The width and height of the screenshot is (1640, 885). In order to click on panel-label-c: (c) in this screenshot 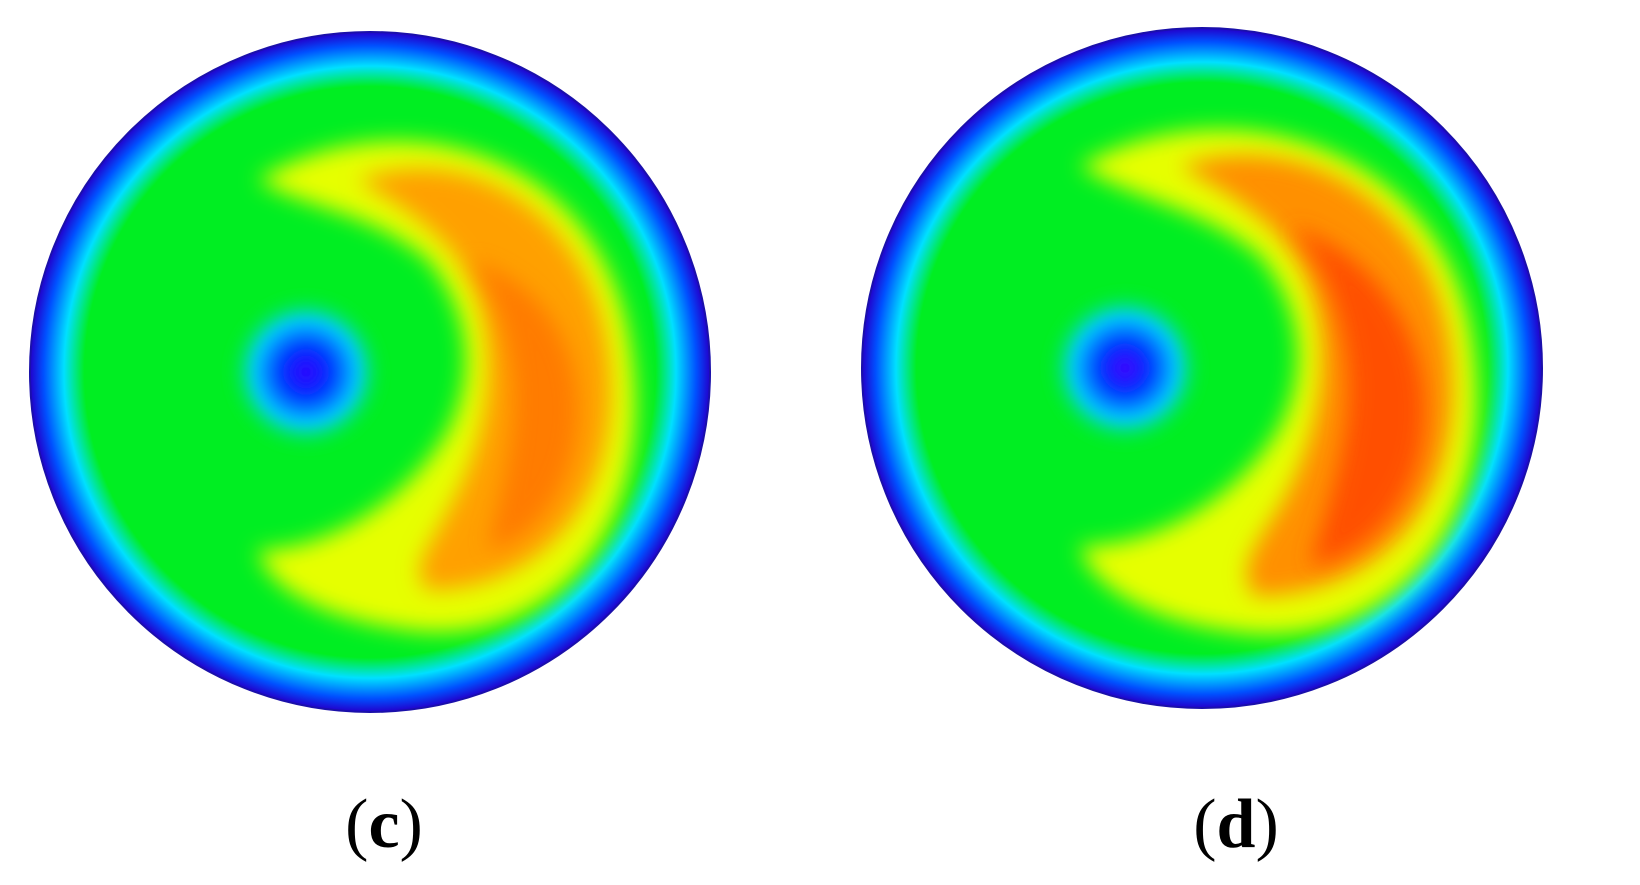, I will do `click(384, 824)`.